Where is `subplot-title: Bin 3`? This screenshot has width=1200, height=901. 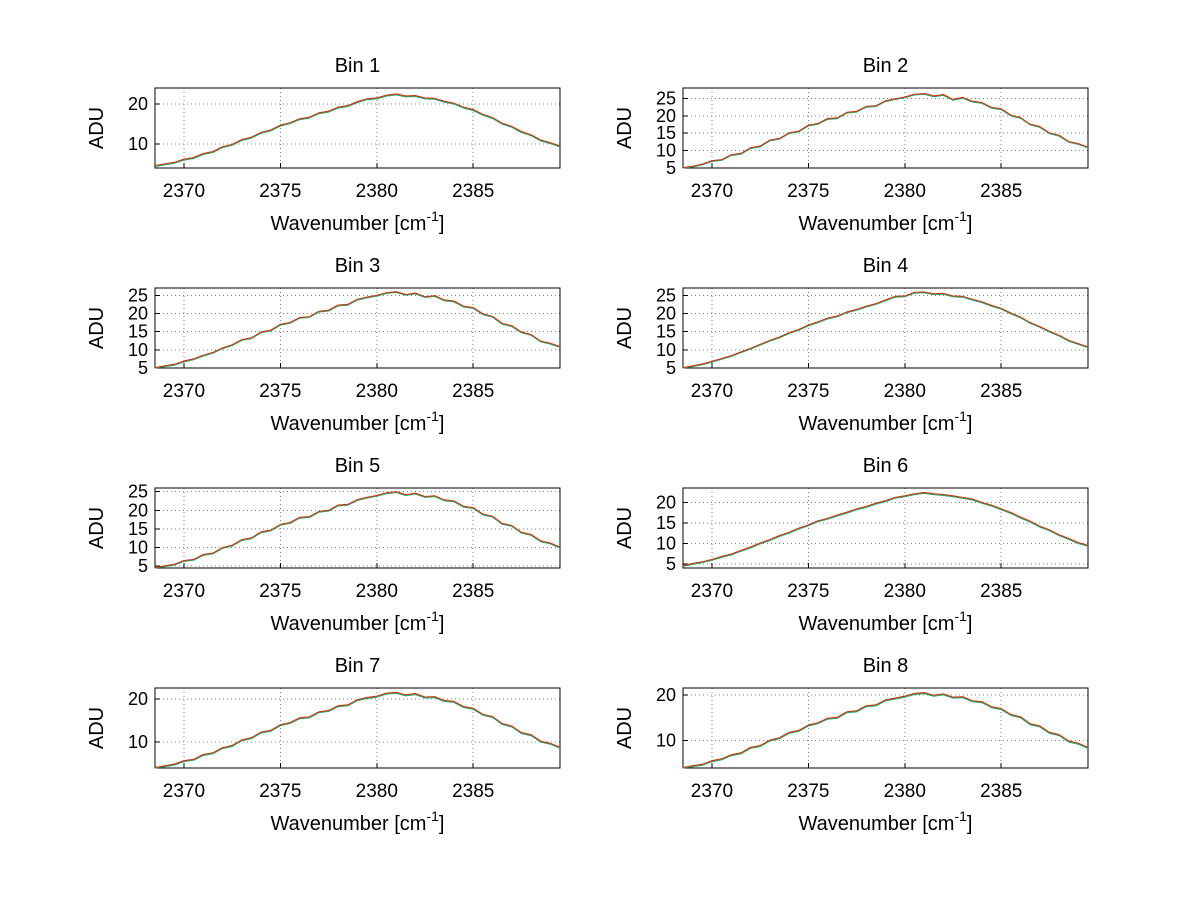
subplot-title: Bin 3 is located at coordinates (358, 266).